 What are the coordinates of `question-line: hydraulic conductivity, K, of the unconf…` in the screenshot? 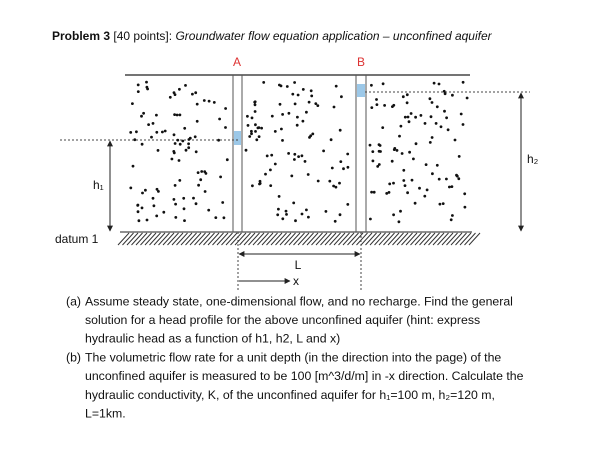 It's located at (290, 395).